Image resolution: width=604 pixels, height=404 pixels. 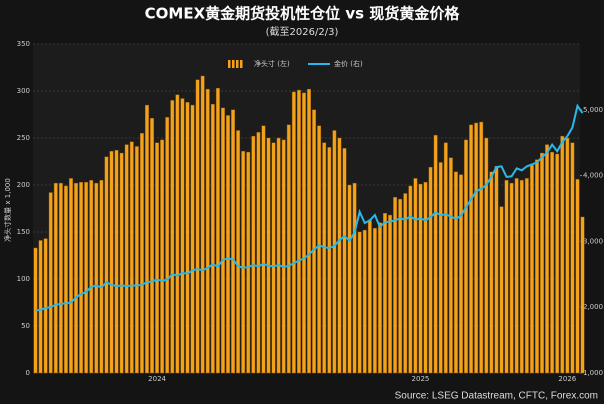 What do you see at coordinates (303, 14) in the screenshot?
I see `chart-title: COMEX黄金期货投机性仓位 vs 现货黄金价格` at bounding box center [303, 14].